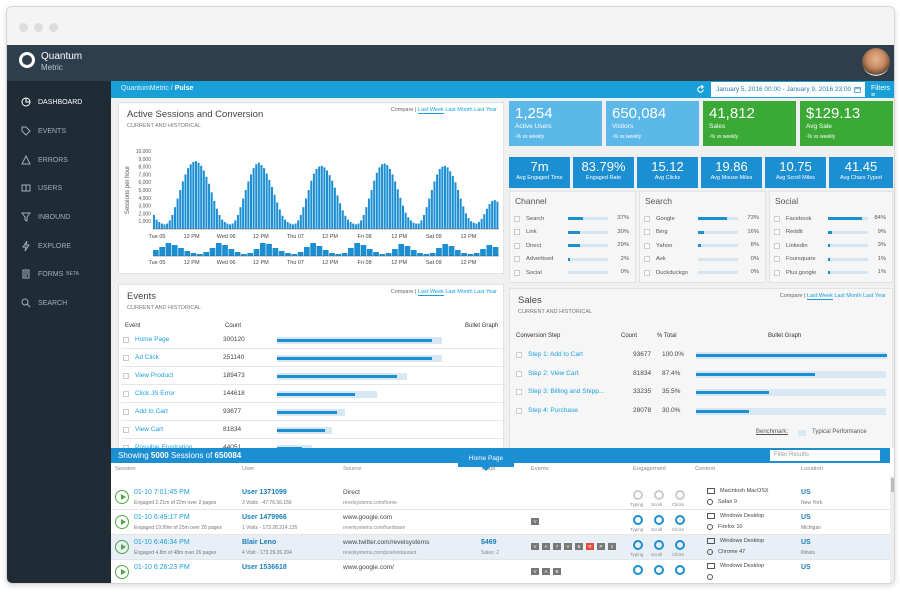 This screenshot has height=600, width=900. Describe the element at coordinates (529, 218) in the screenshot. I see `channel-row: Search` at that location.